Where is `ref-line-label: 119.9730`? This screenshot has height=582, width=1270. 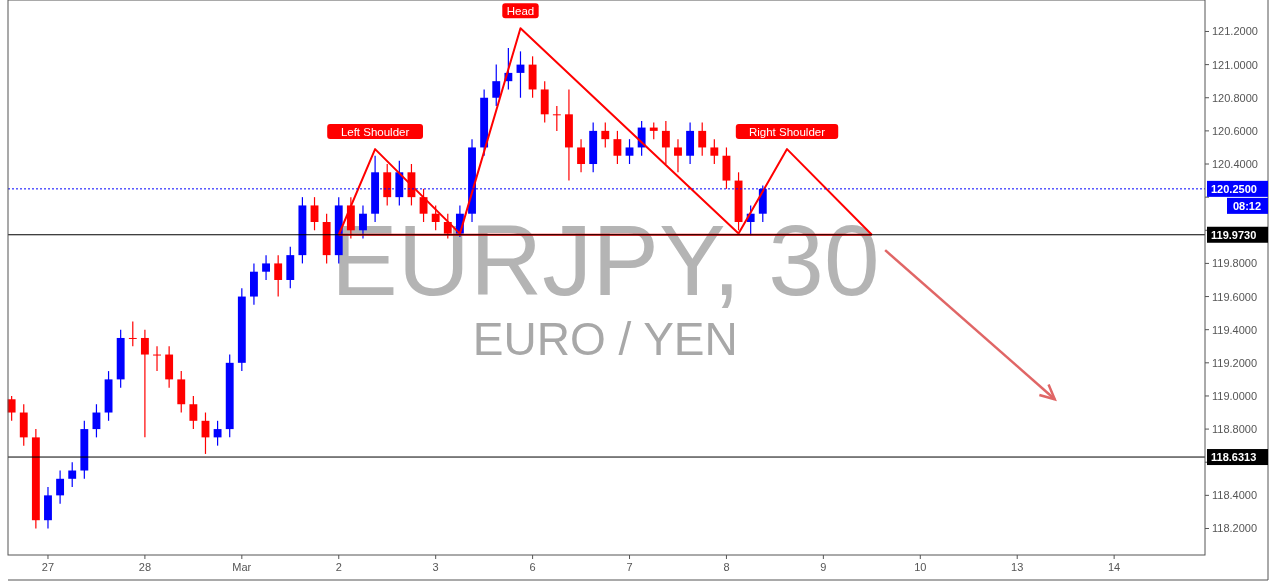 ref-line-label: 119.9730 is located at coordinates (1234, 234).